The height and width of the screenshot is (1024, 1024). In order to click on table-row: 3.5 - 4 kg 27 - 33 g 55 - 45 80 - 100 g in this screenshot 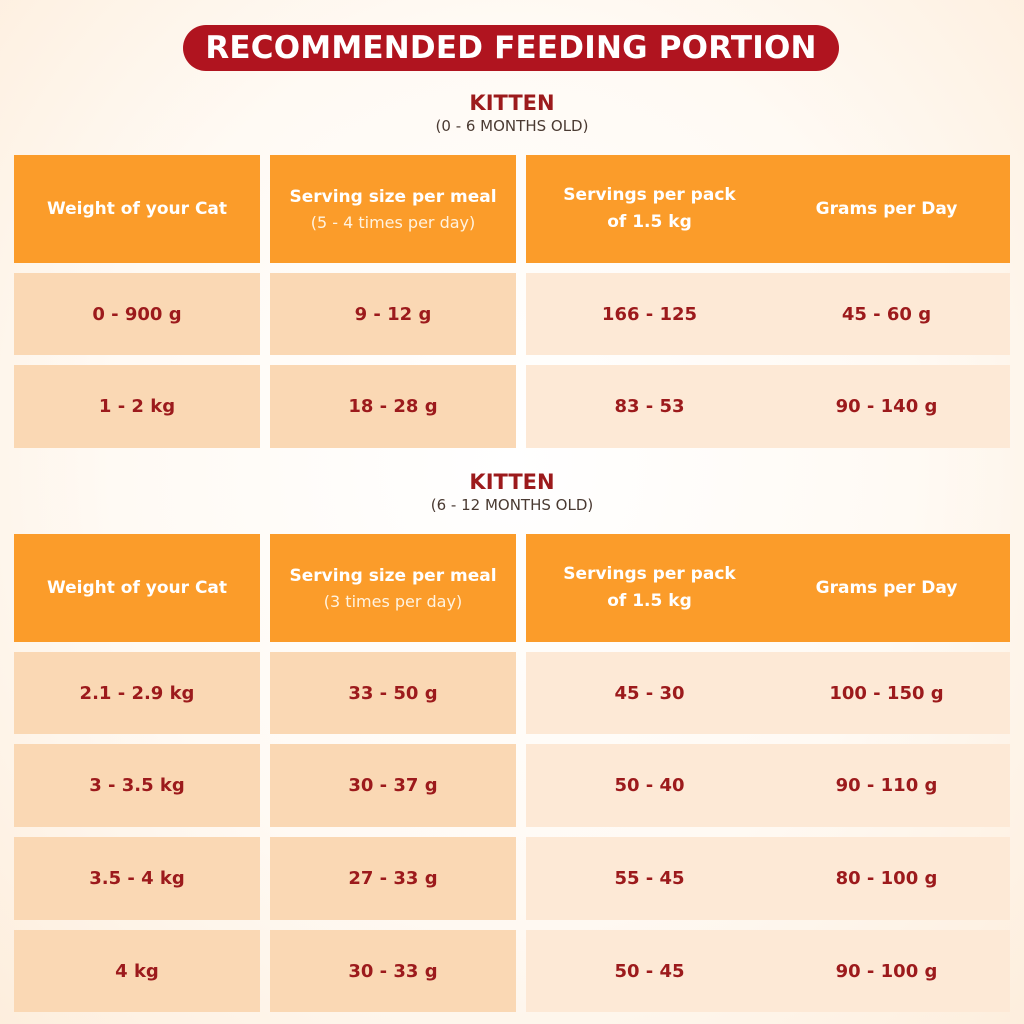, I will do `click(512, 878)`.